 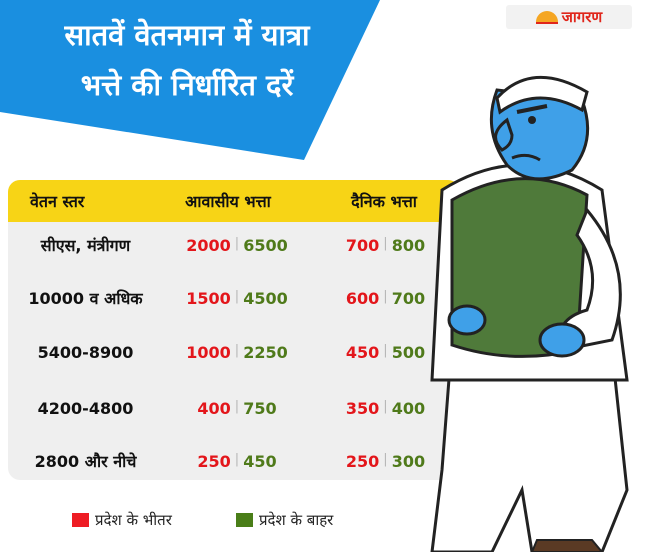 I want to click on legend-outside: प्रदेश के बाहर, so click(x=284, y=520).